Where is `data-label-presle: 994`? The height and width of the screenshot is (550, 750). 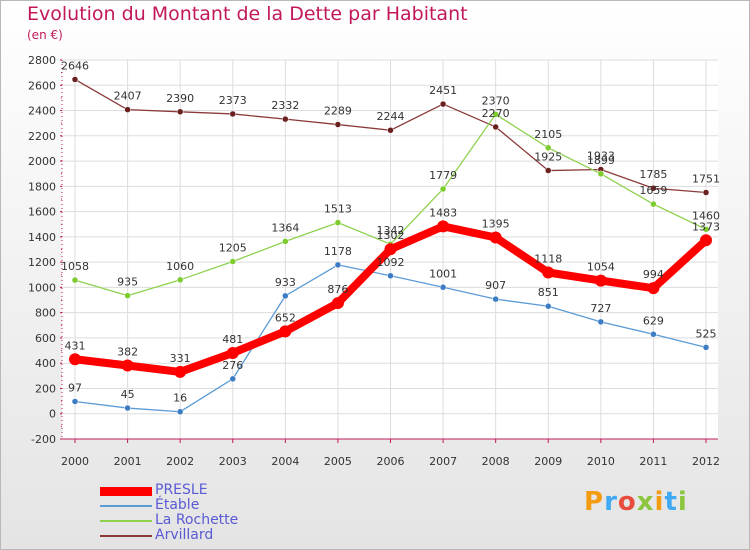 data-label-presle: 994 is located at coordinates (653, 274).